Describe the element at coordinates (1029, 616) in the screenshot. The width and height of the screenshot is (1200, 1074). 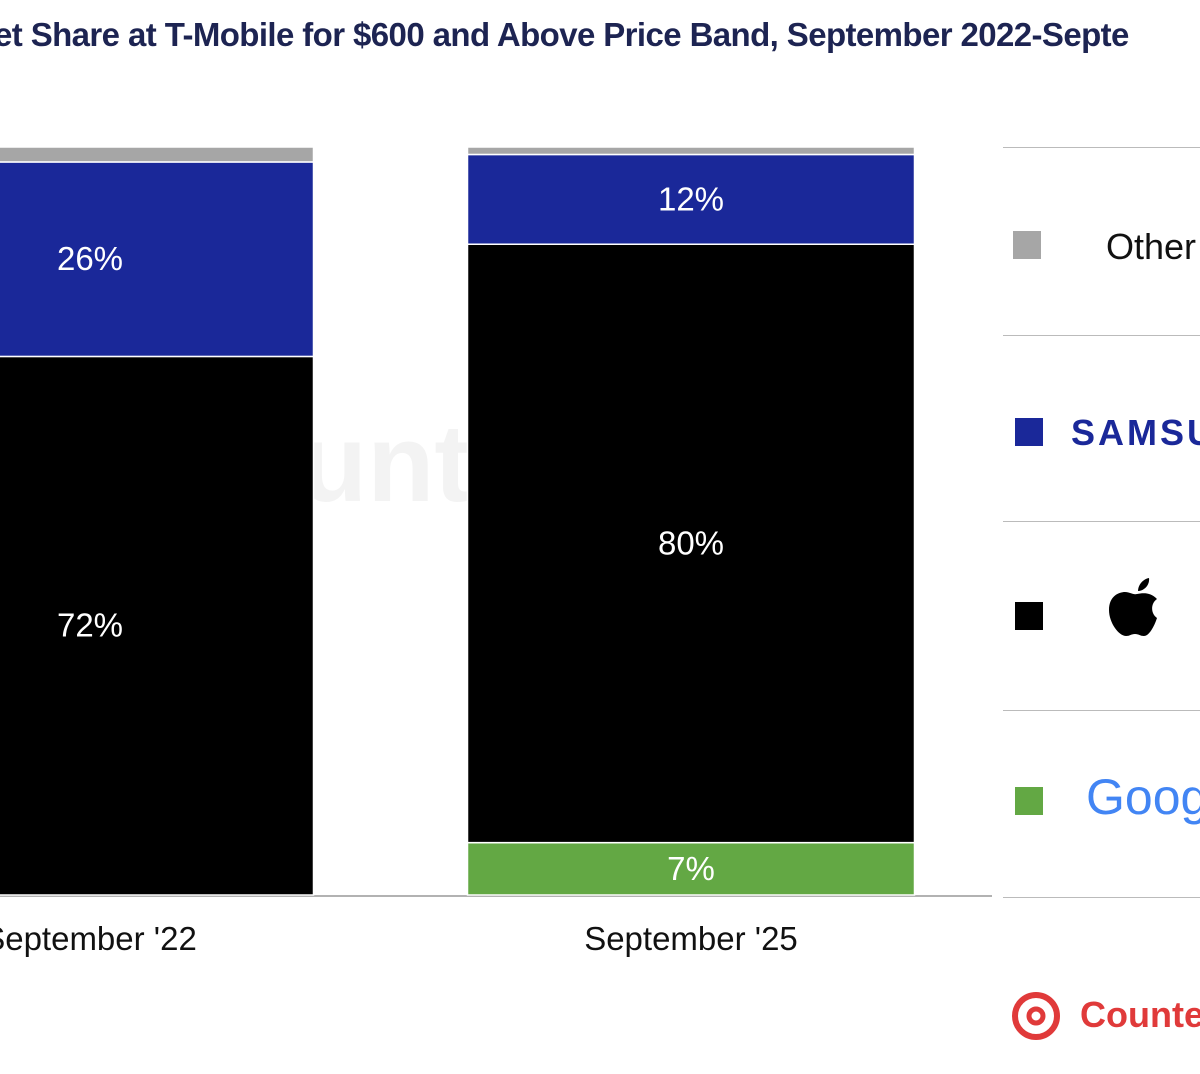
I see `legend-swatch-apple` at that location.